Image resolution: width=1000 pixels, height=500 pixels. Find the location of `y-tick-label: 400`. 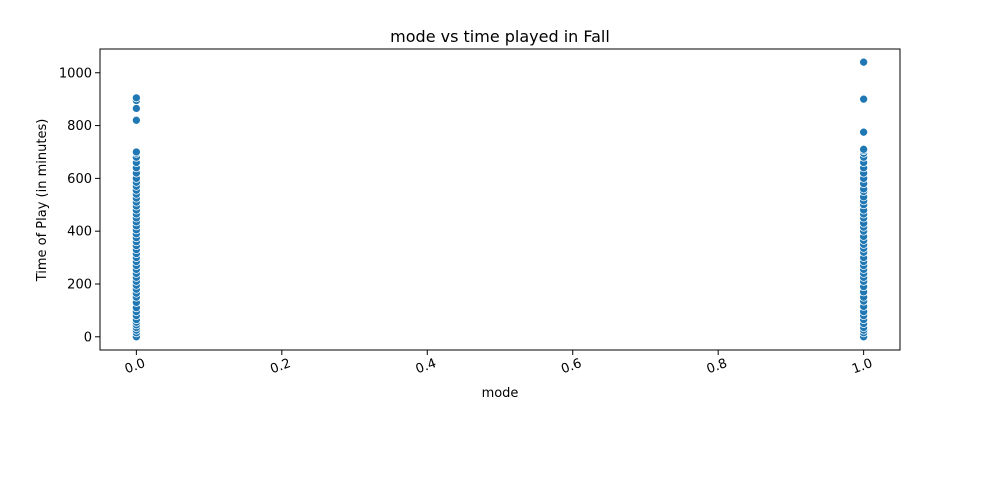

y-tick-label: 400 is located at coordinates (79, 232).